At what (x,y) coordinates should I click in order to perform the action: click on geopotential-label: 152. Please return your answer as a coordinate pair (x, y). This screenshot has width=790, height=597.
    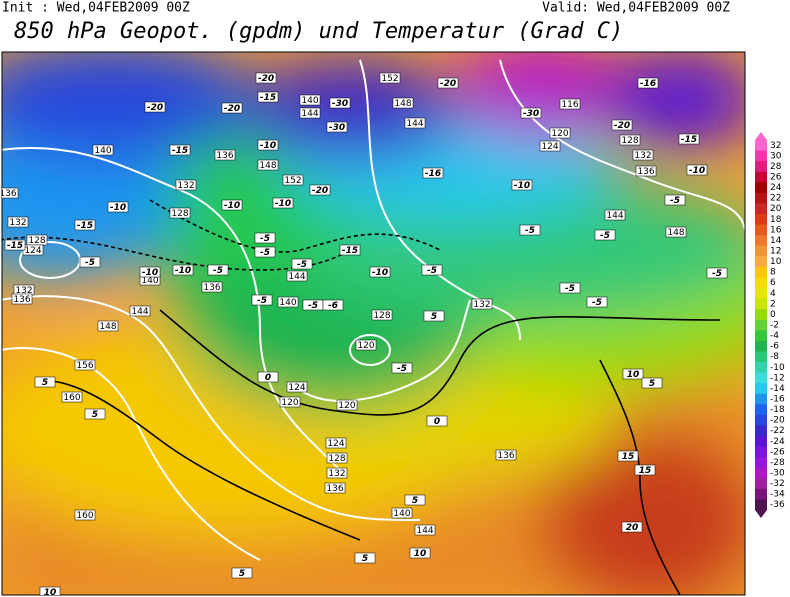
    Looking at the image, I should click on (292, 181).